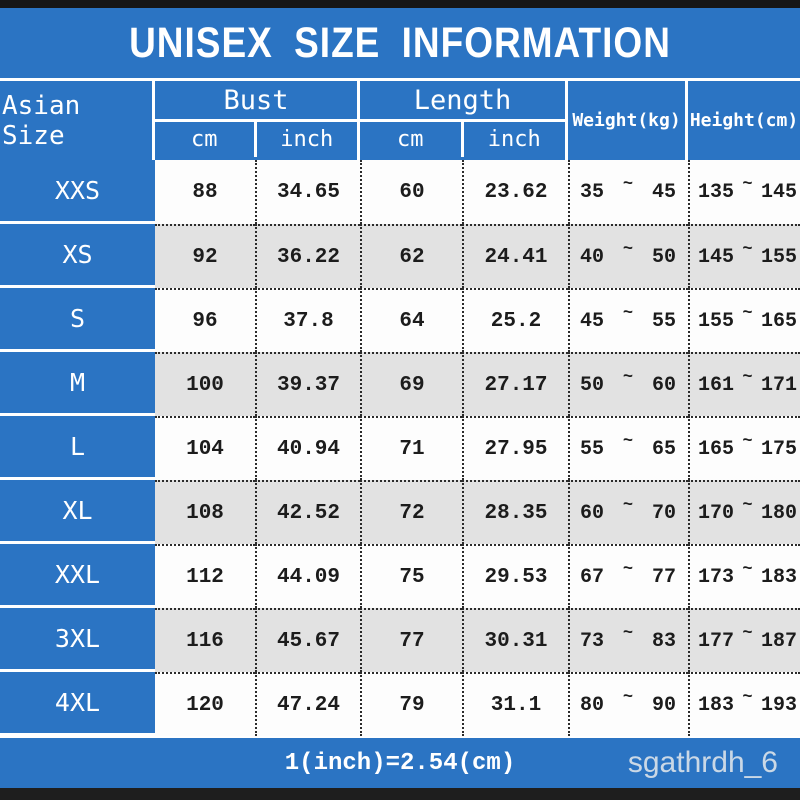 This screenshot has height=800, width=800. Describe the element at coordinates (716, 449) in the screenshot. I see `height-min: 165` at that location.